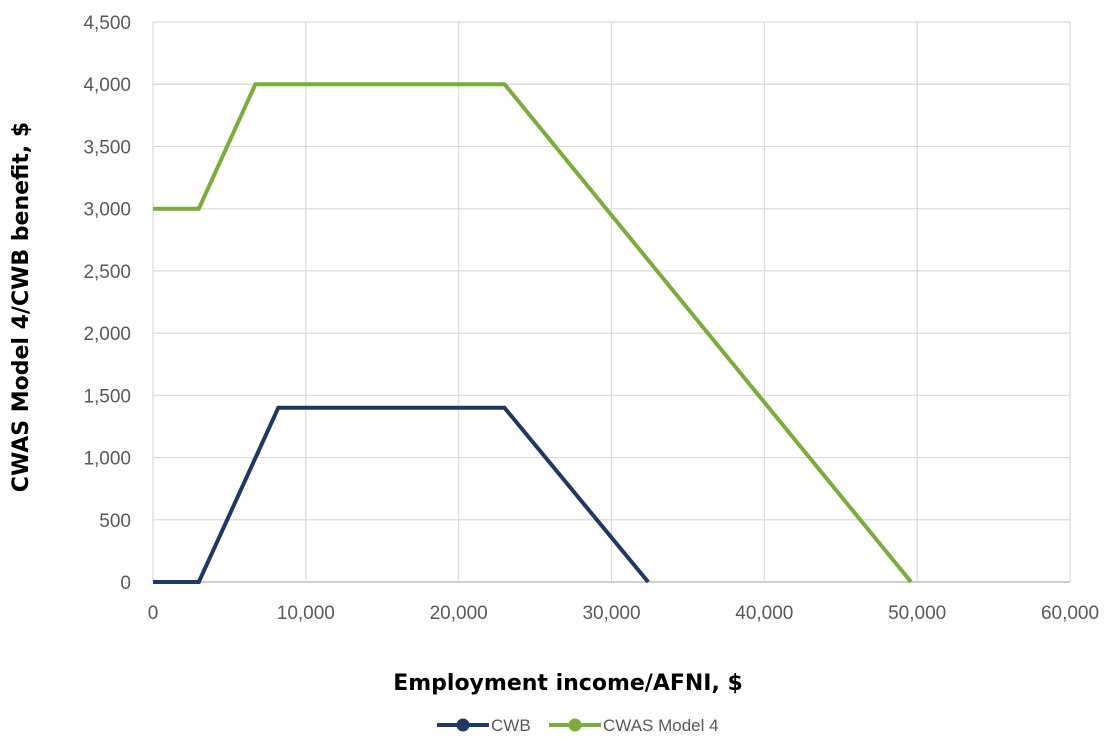  What do you see at coordinates (917, 613) in the screenshot?
I see `x-tick-label: 50,000` at bounding box center [917, 613].